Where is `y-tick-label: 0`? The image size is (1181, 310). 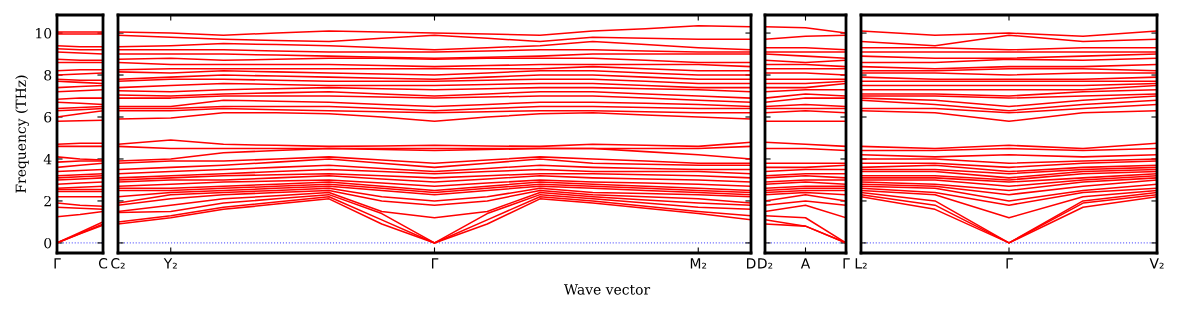 y-tick-label: 0 is located at coordinates (48, 243).